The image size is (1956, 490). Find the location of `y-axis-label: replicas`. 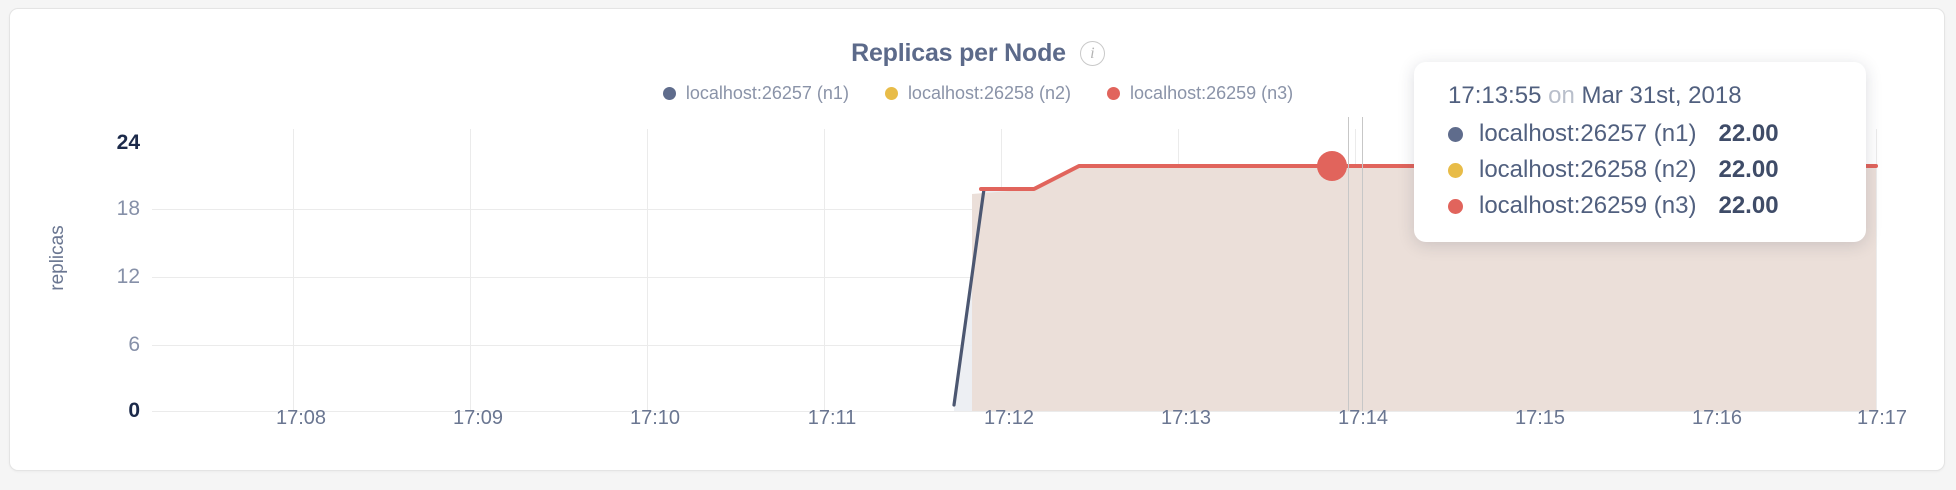

y-axis-label: replicas is located at coordinates (57, 258).